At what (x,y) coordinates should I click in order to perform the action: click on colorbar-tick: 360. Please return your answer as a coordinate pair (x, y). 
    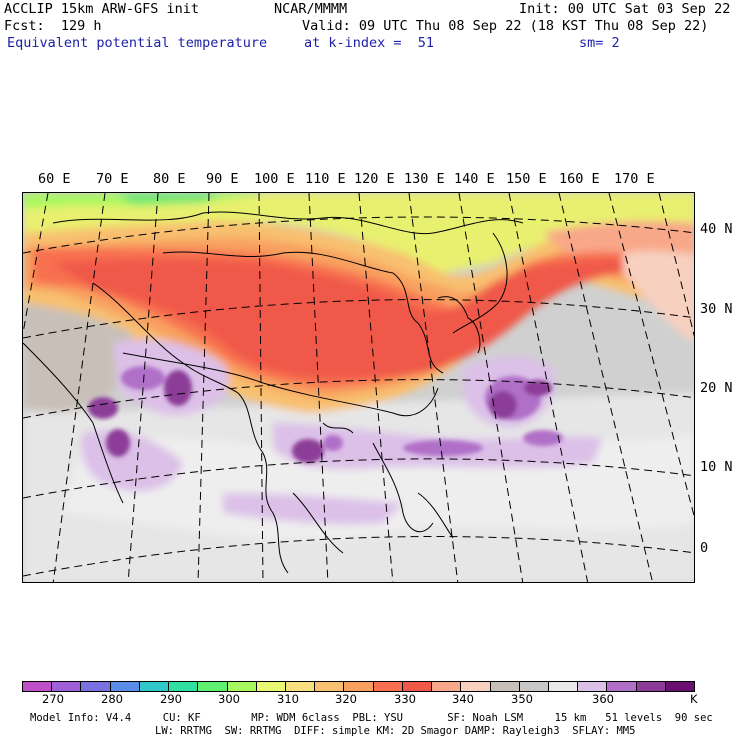
    Looking at the image, I should click on (603, 699).